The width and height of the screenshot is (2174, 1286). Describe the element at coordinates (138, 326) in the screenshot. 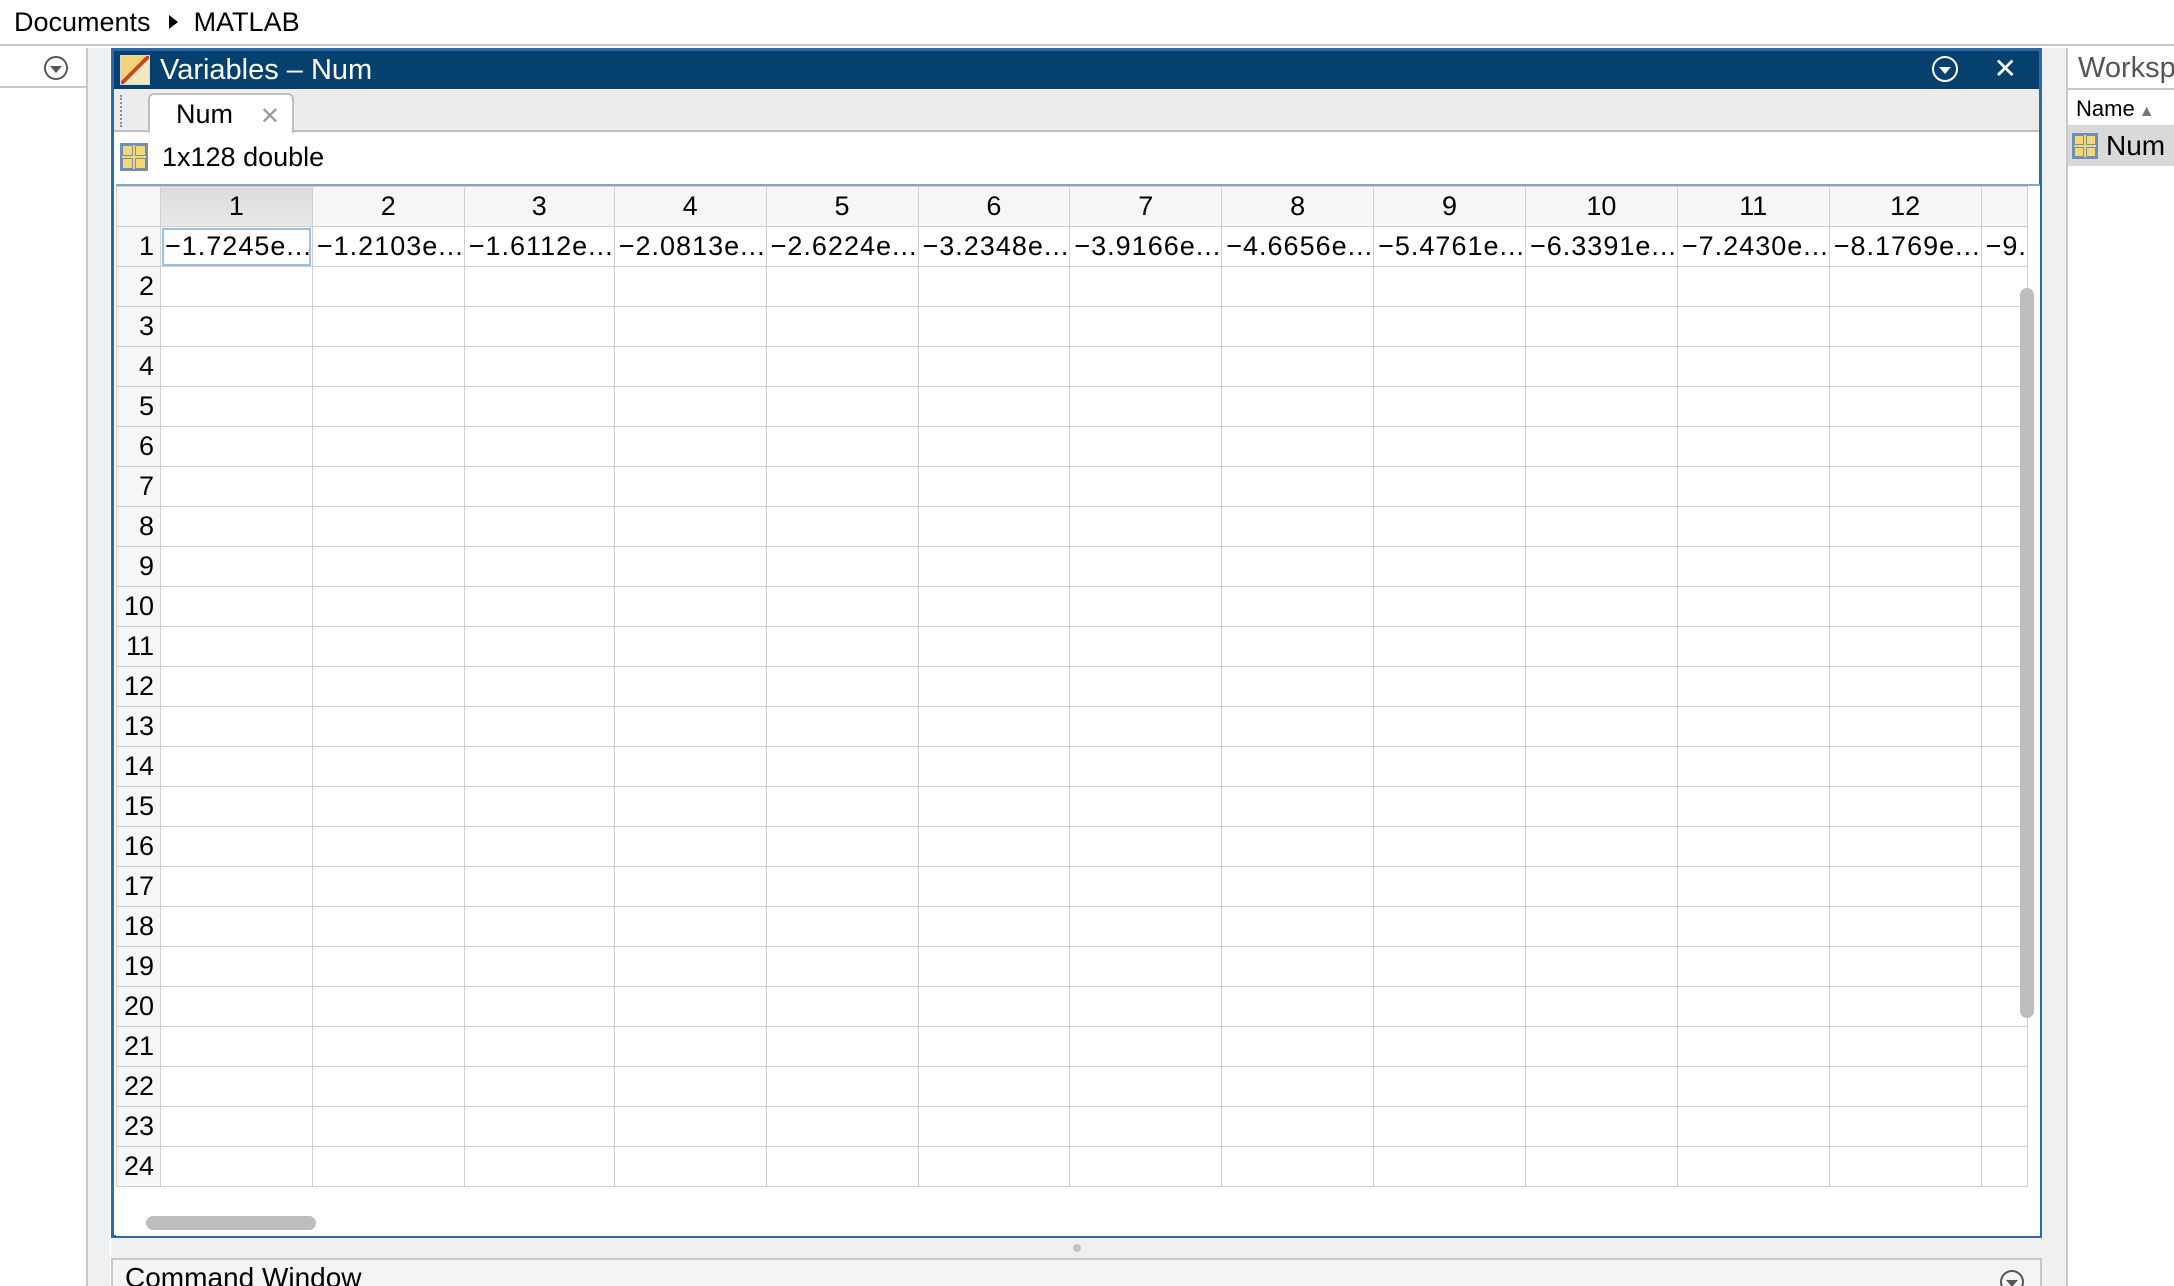

I see `row-header: 3` at that location.